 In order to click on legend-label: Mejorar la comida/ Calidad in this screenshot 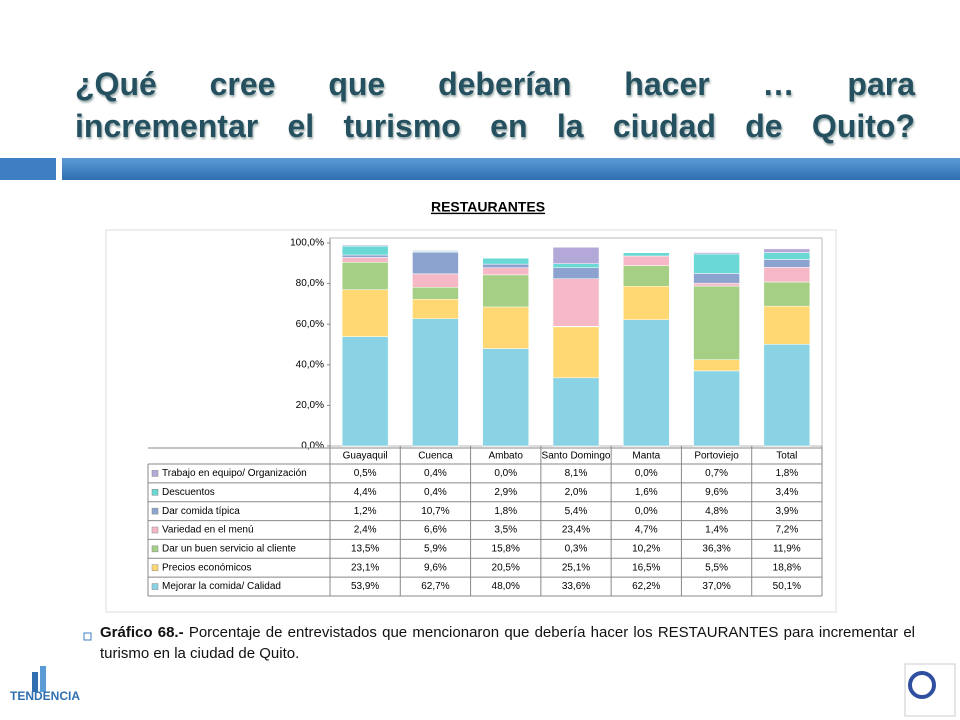, I will do `click(221, 586)`.